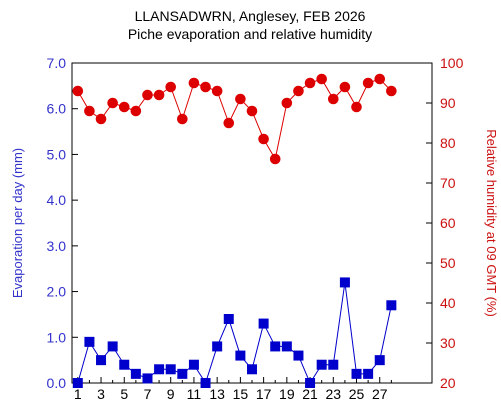 This screenshot has height=414, width=501. I want to click on x-tick-label: 11, so click(194, 394).